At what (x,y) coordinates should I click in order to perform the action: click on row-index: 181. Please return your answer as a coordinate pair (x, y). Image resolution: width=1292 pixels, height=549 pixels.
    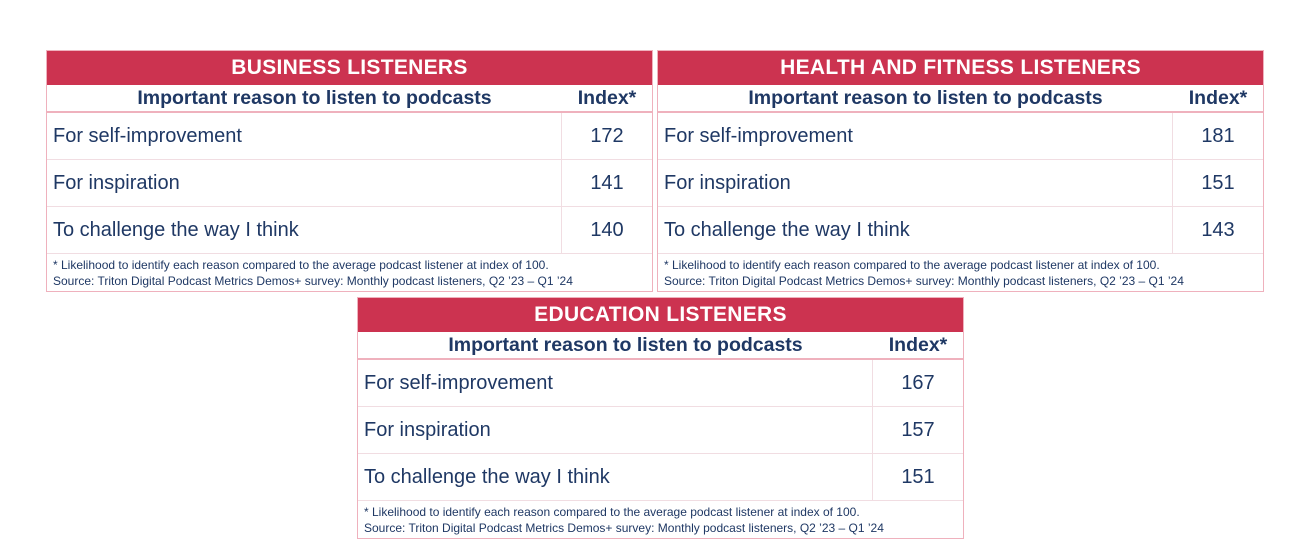
    Looking at the image, I should click on (1218, 135).